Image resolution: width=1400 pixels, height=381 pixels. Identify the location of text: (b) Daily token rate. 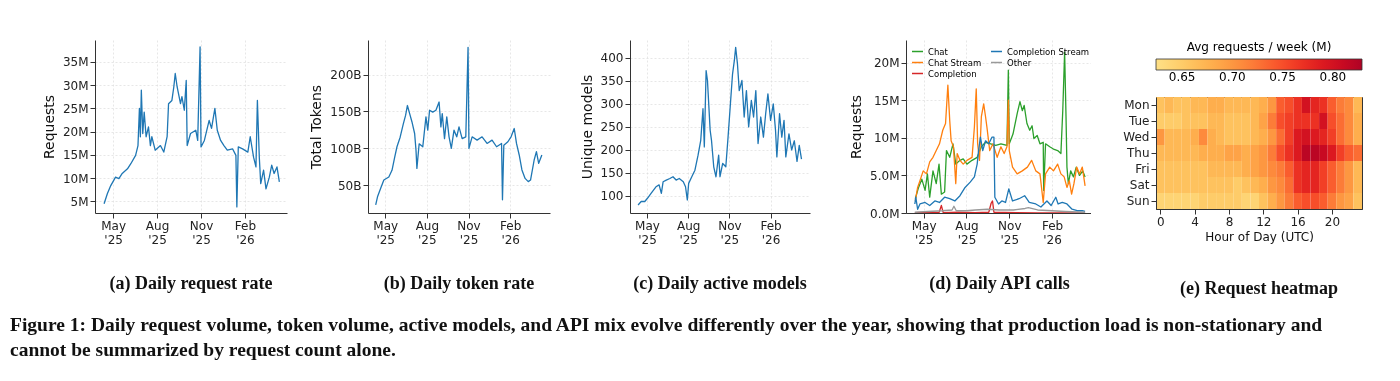
(459, 283).